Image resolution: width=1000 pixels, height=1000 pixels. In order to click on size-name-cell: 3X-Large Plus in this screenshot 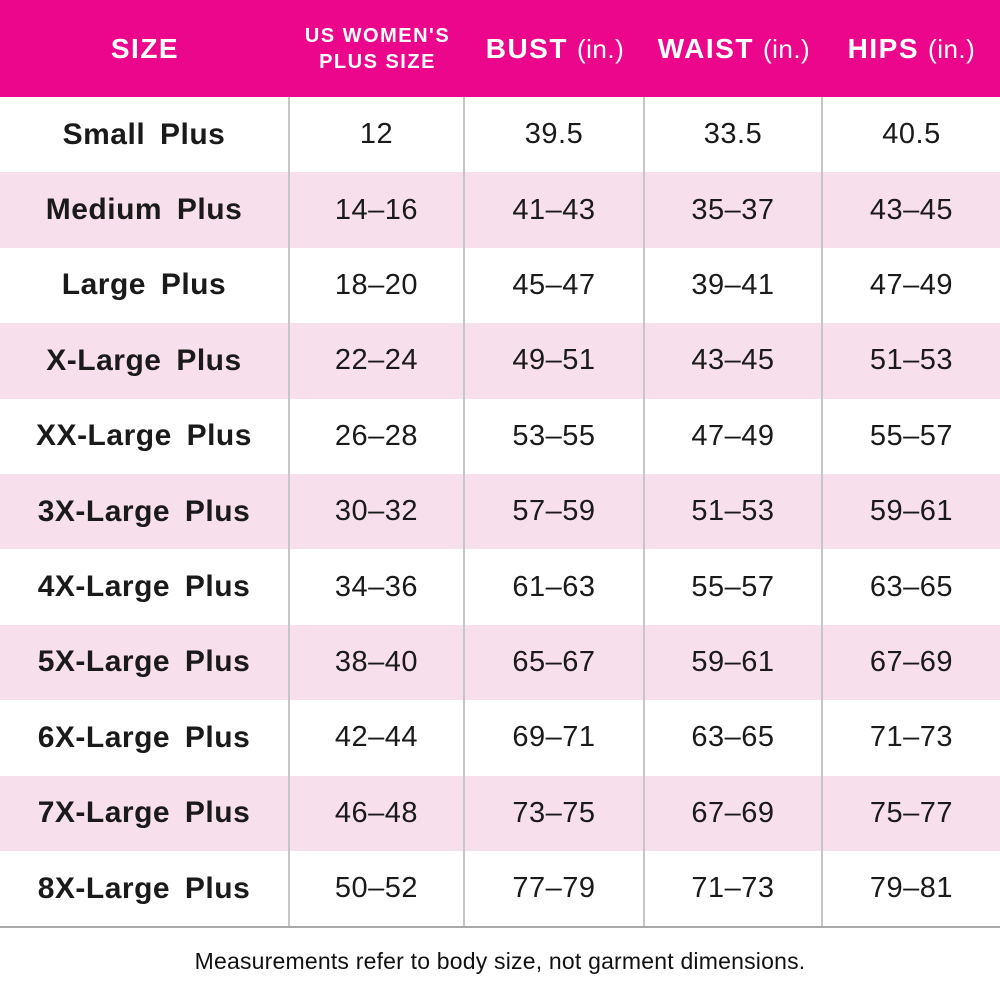, I will do `click(145, 511)`.